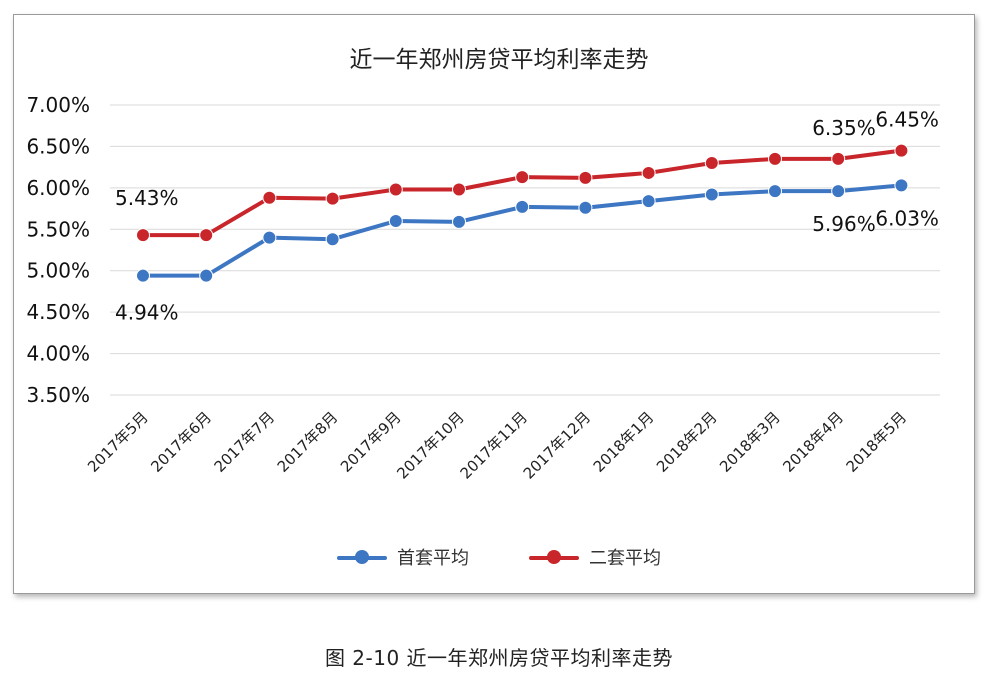  Describe the element at coordinates (371, 442) in the screenshot. I see `x-tick-label: 2017年9月` at that location.